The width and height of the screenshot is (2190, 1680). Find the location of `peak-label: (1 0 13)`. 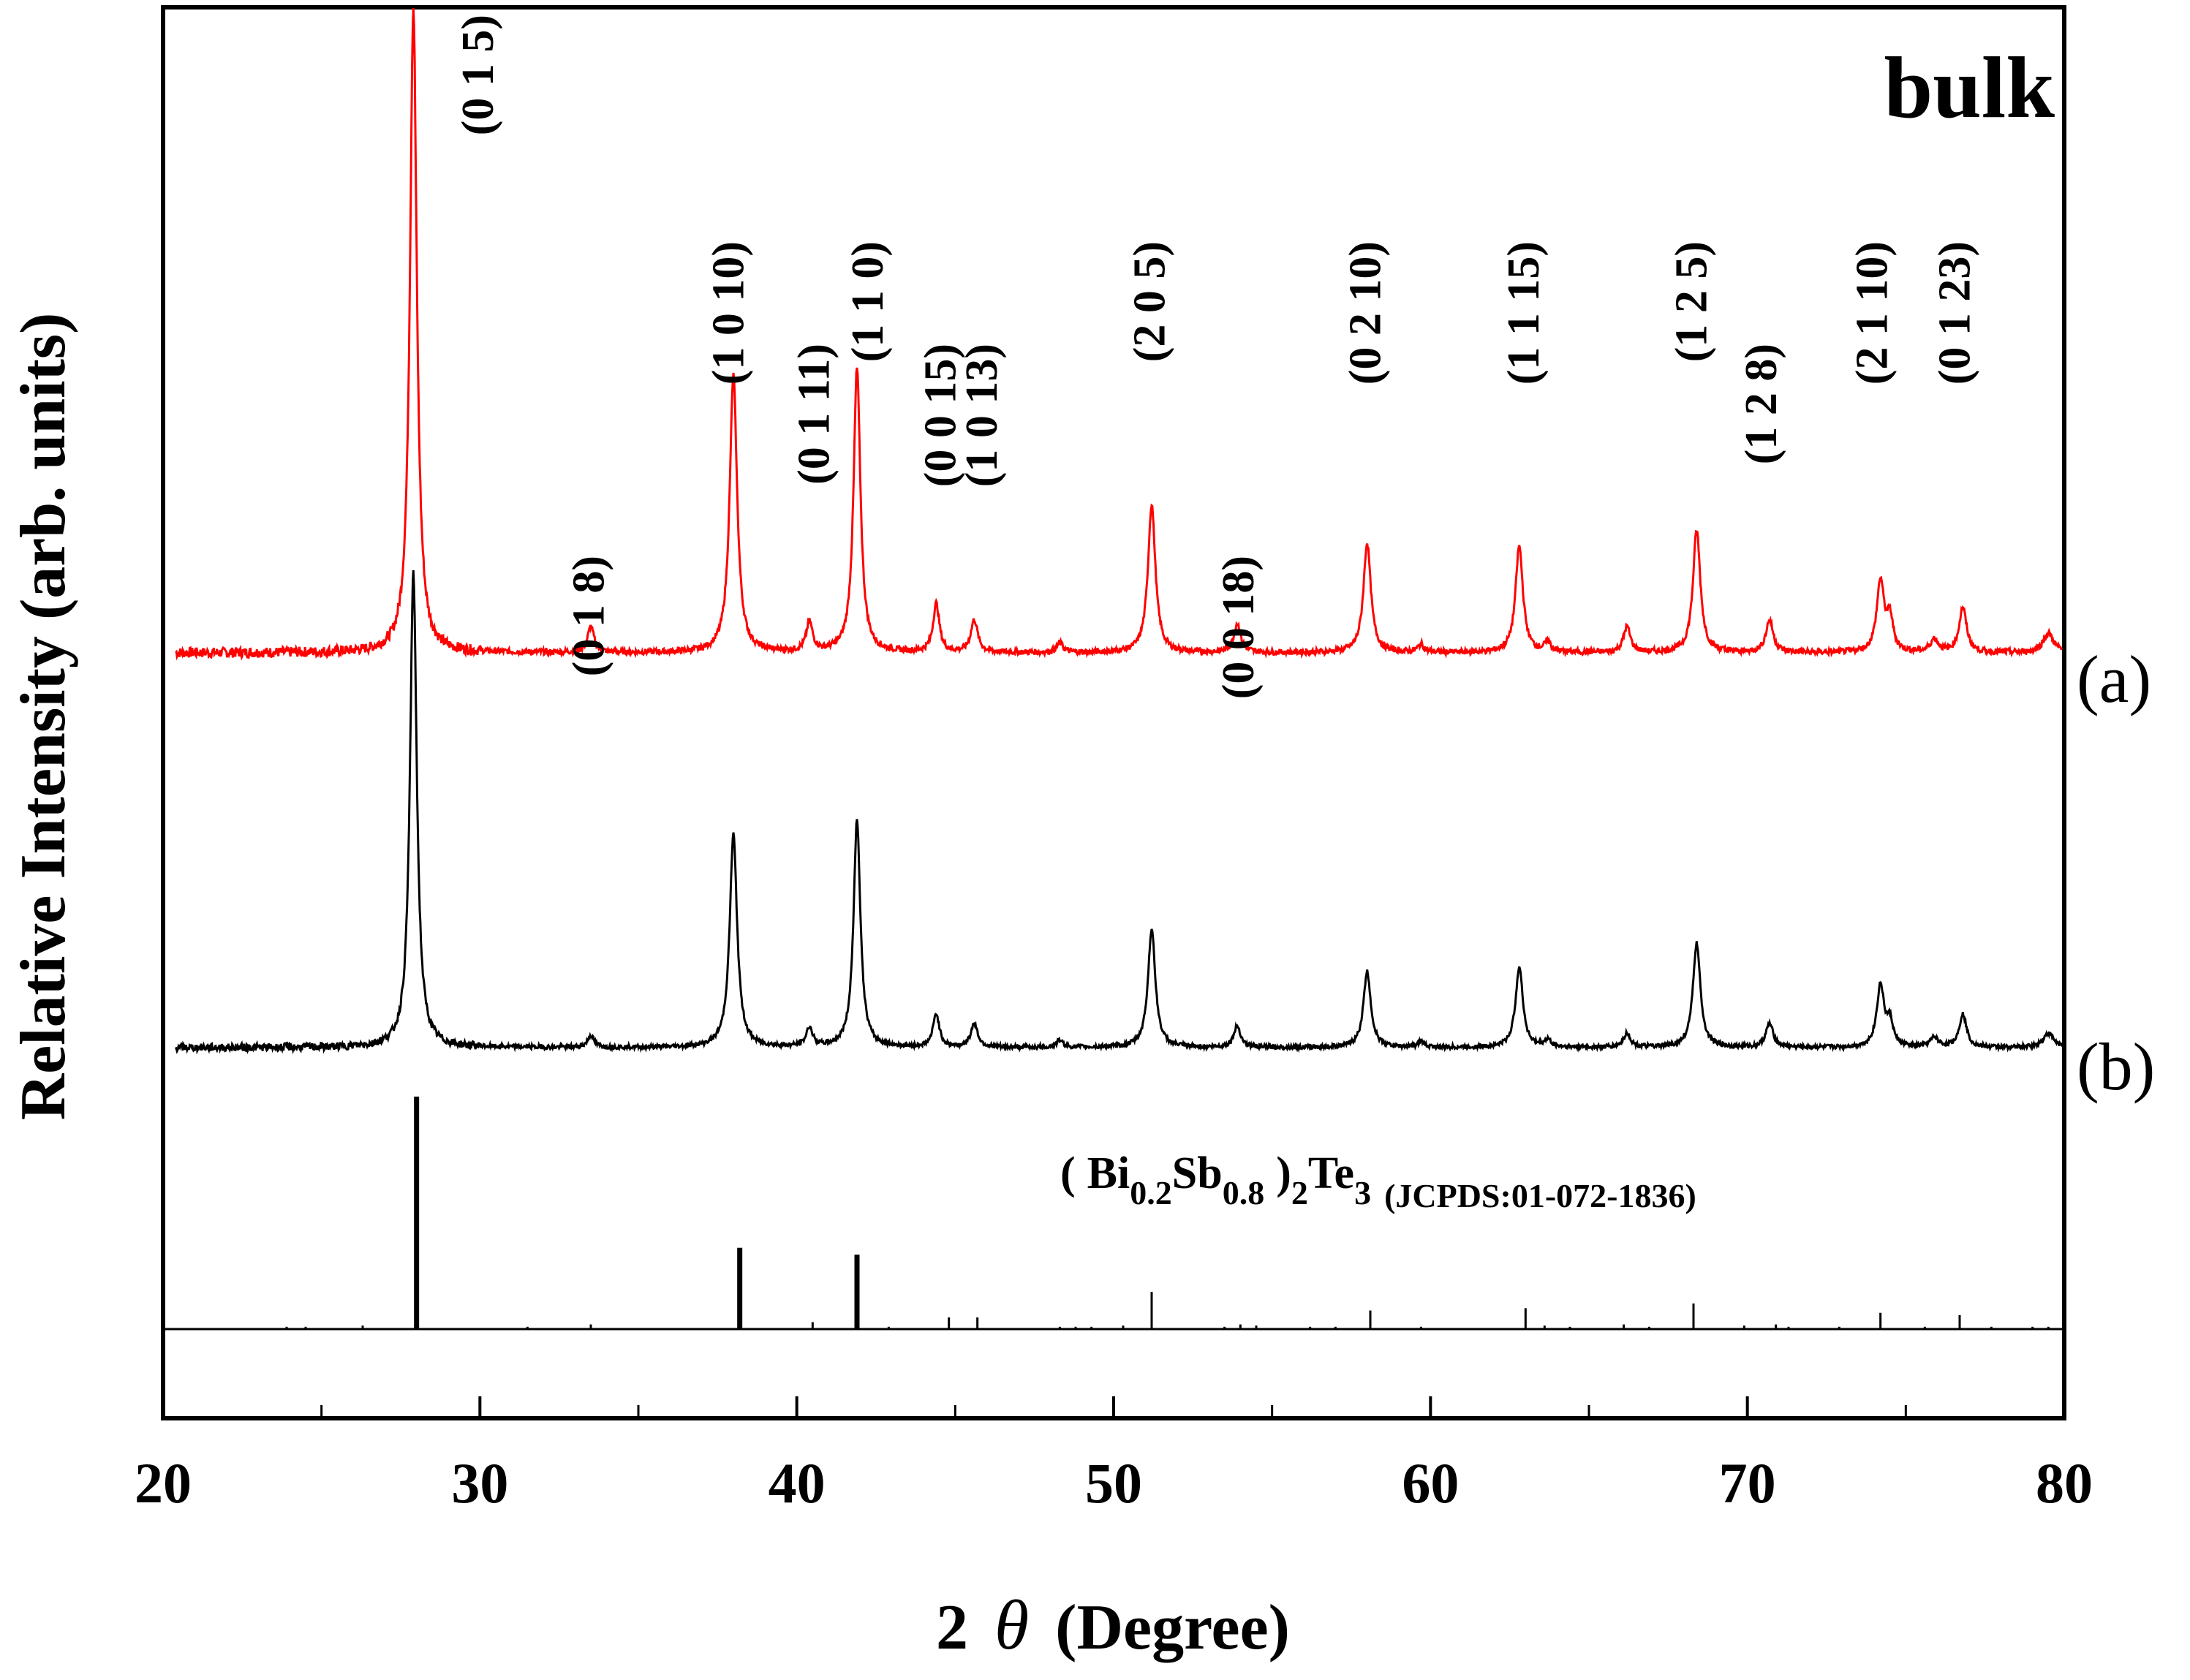

peak-label: (1 0 13) is located at coordinates (982, 415).